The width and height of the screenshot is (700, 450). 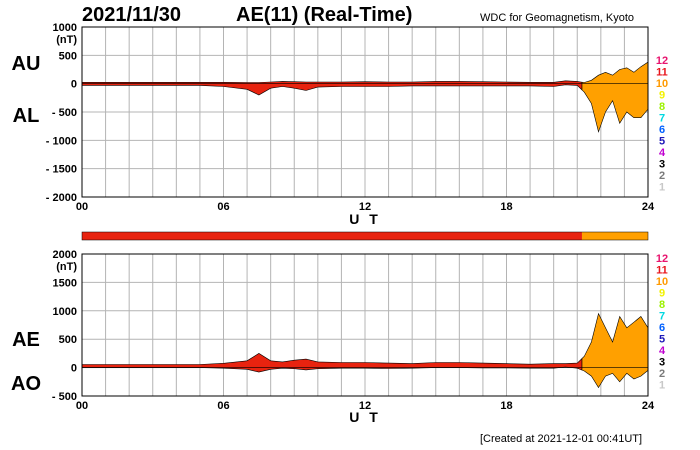 What do you see at coordinates (26, 116) in the screenshot?
I see `series-label-lower: AL` at bounding box center [26, 116].